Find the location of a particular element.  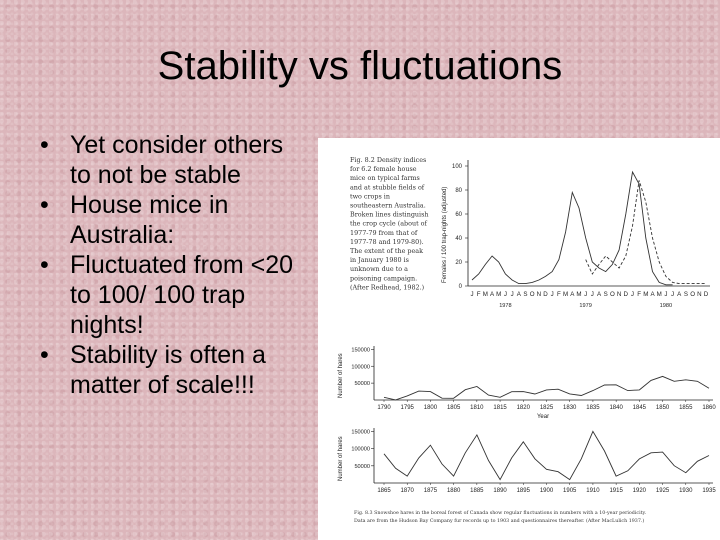

figure-caption-line: poisoning campaign. is located at coordinates (383, 278).